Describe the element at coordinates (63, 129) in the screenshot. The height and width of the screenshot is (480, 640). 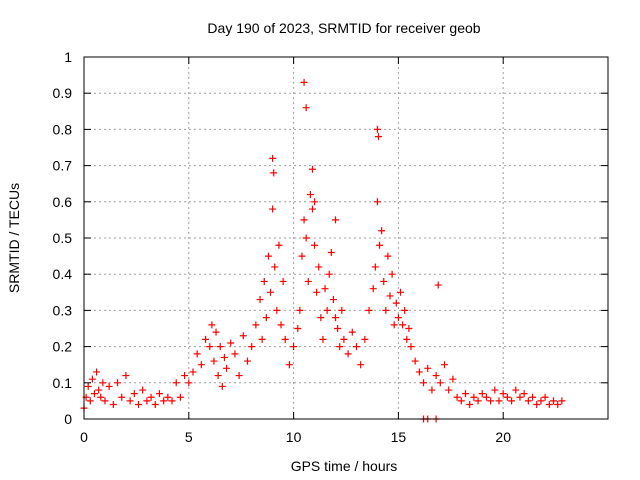
I see `y-tick-label: 0.8` at that location.